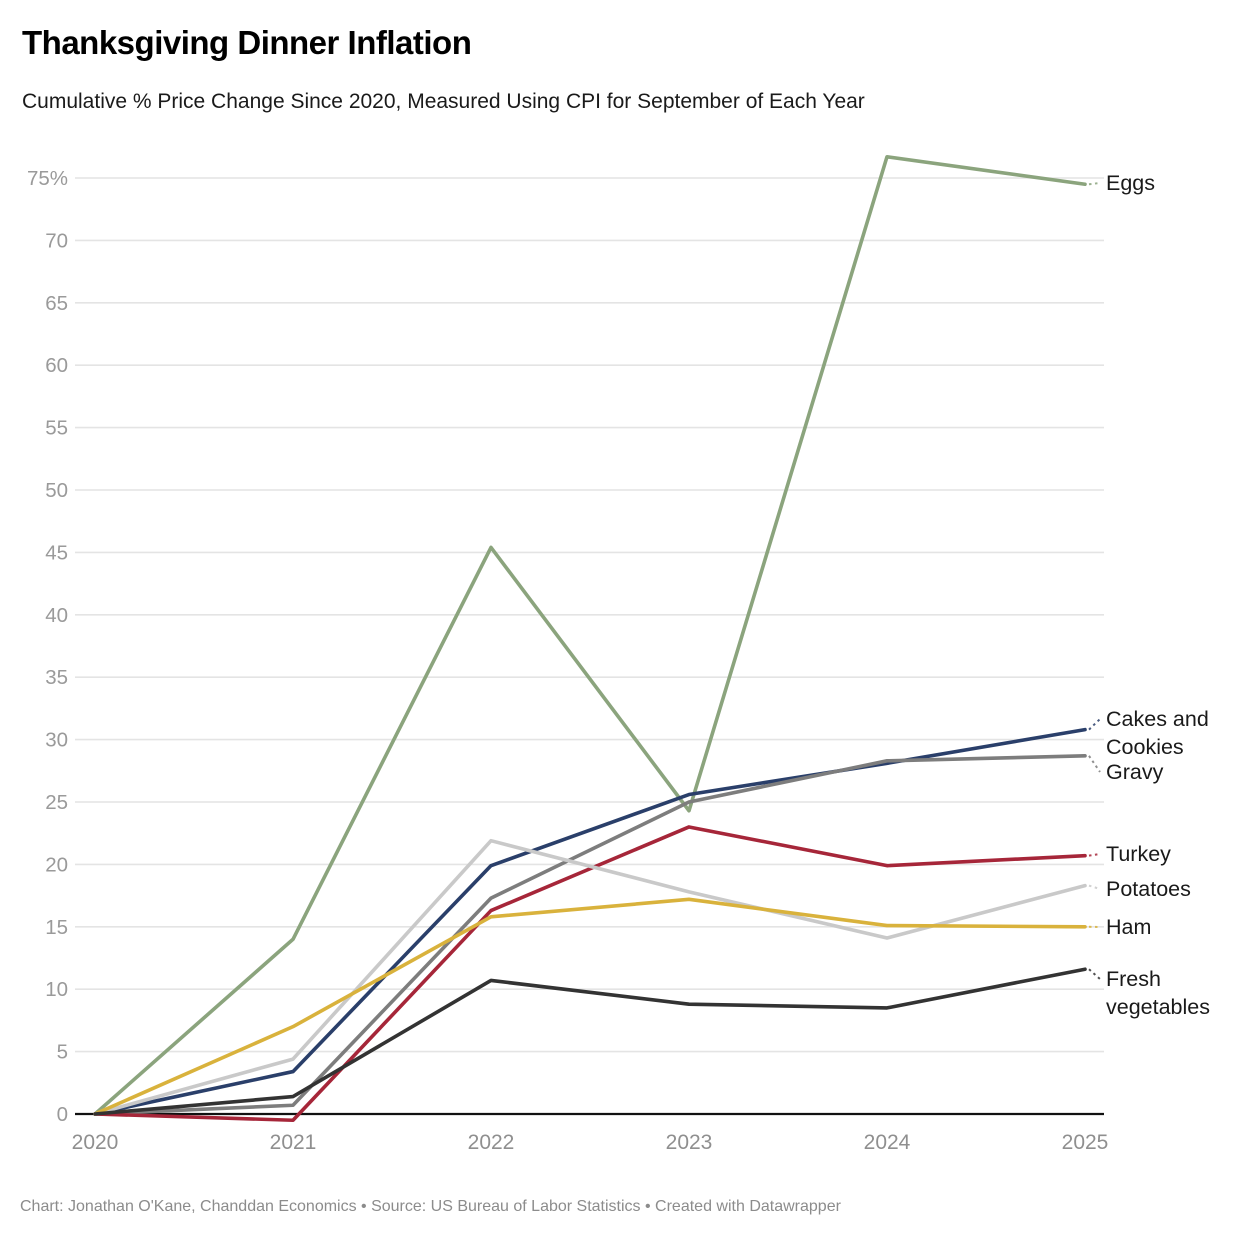  I want to click on x-tick-label: 2020, so click(95, 1142).